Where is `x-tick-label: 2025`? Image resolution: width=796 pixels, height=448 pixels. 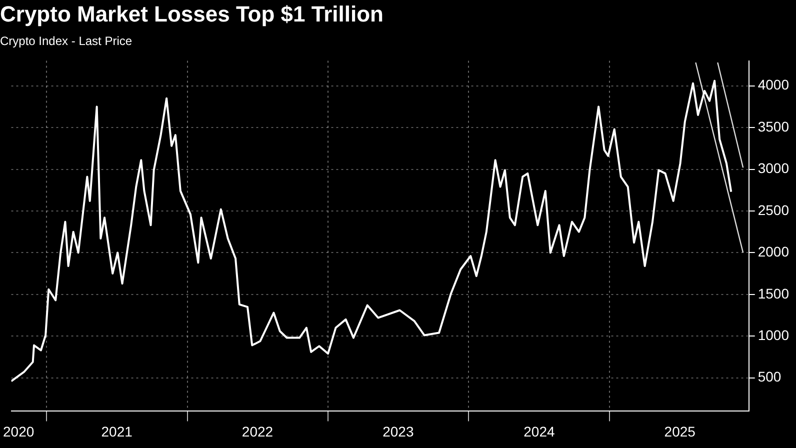 x-tick-label: 2025 is located at coordinates (680, 431).